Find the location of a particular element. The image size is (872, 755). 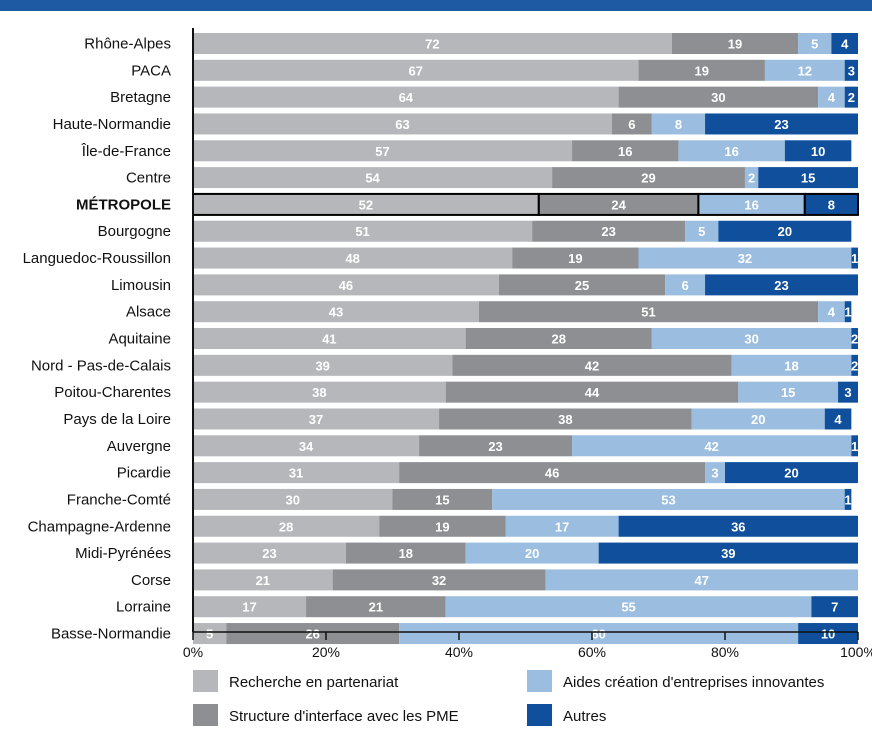

value-label-centre-s2: 29 is located at coordinates (648, 178).